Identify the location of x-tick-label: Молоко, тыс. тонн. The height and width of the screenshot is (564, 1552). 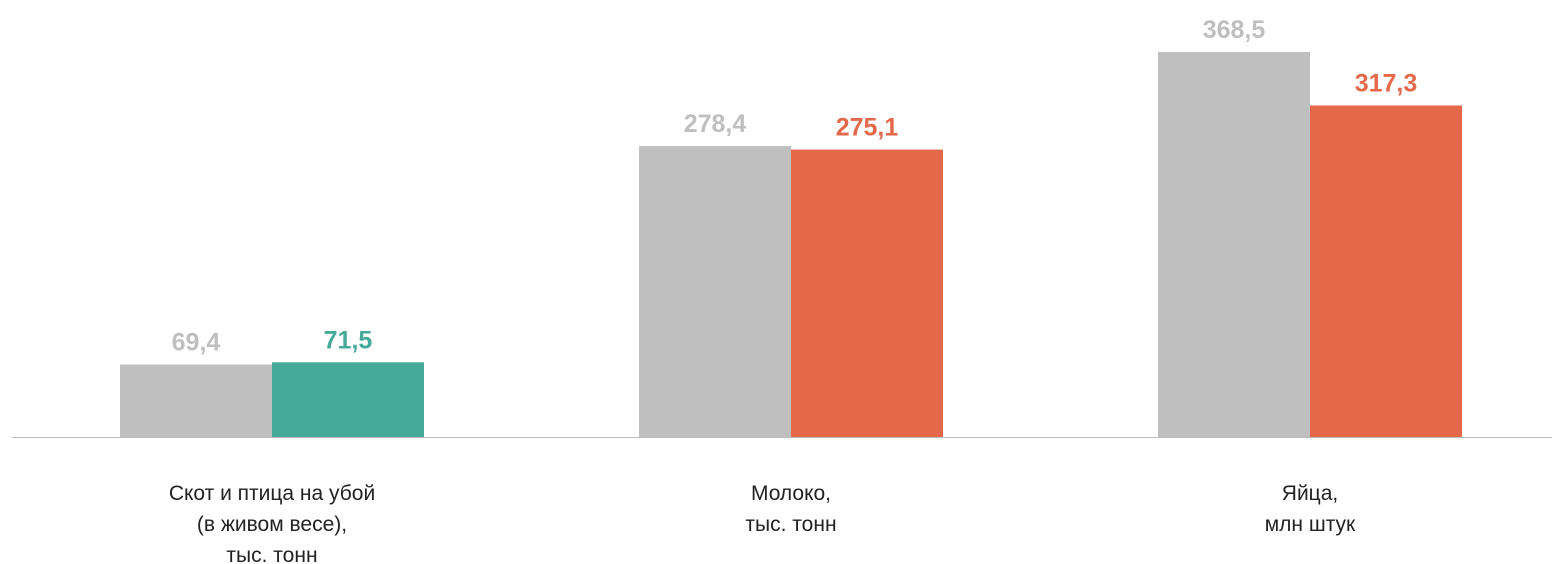
(791, 509).